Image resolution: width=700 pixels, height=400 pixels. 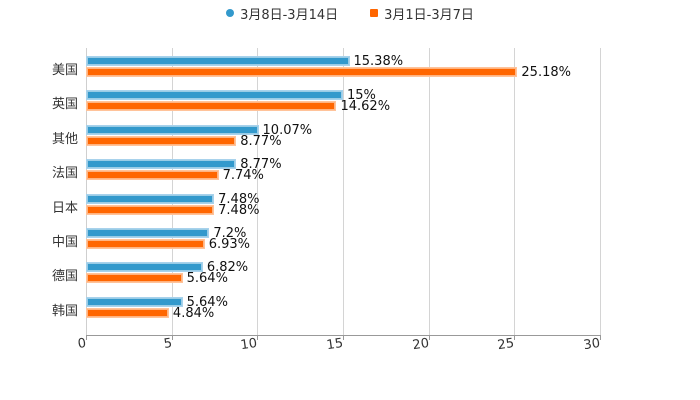 What do you see at coordinates (64, 277) in the screenshot?
I see `category-label: 德国` at bounding box center [64, 277].